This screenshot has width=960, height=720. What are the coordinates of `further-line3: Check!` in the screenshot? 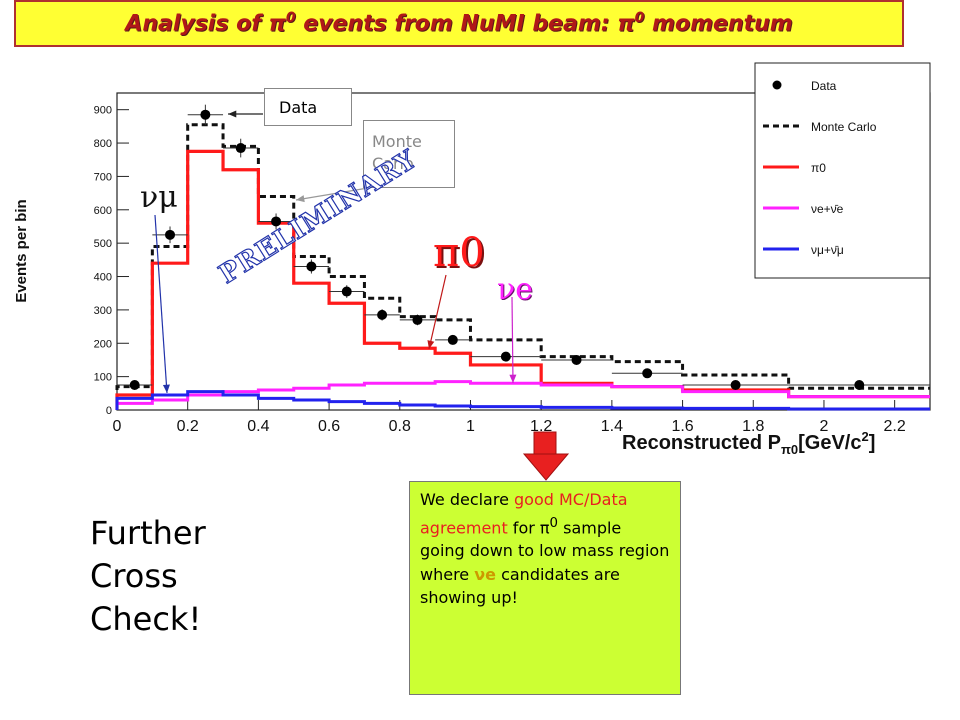 It's located at (146, 619).